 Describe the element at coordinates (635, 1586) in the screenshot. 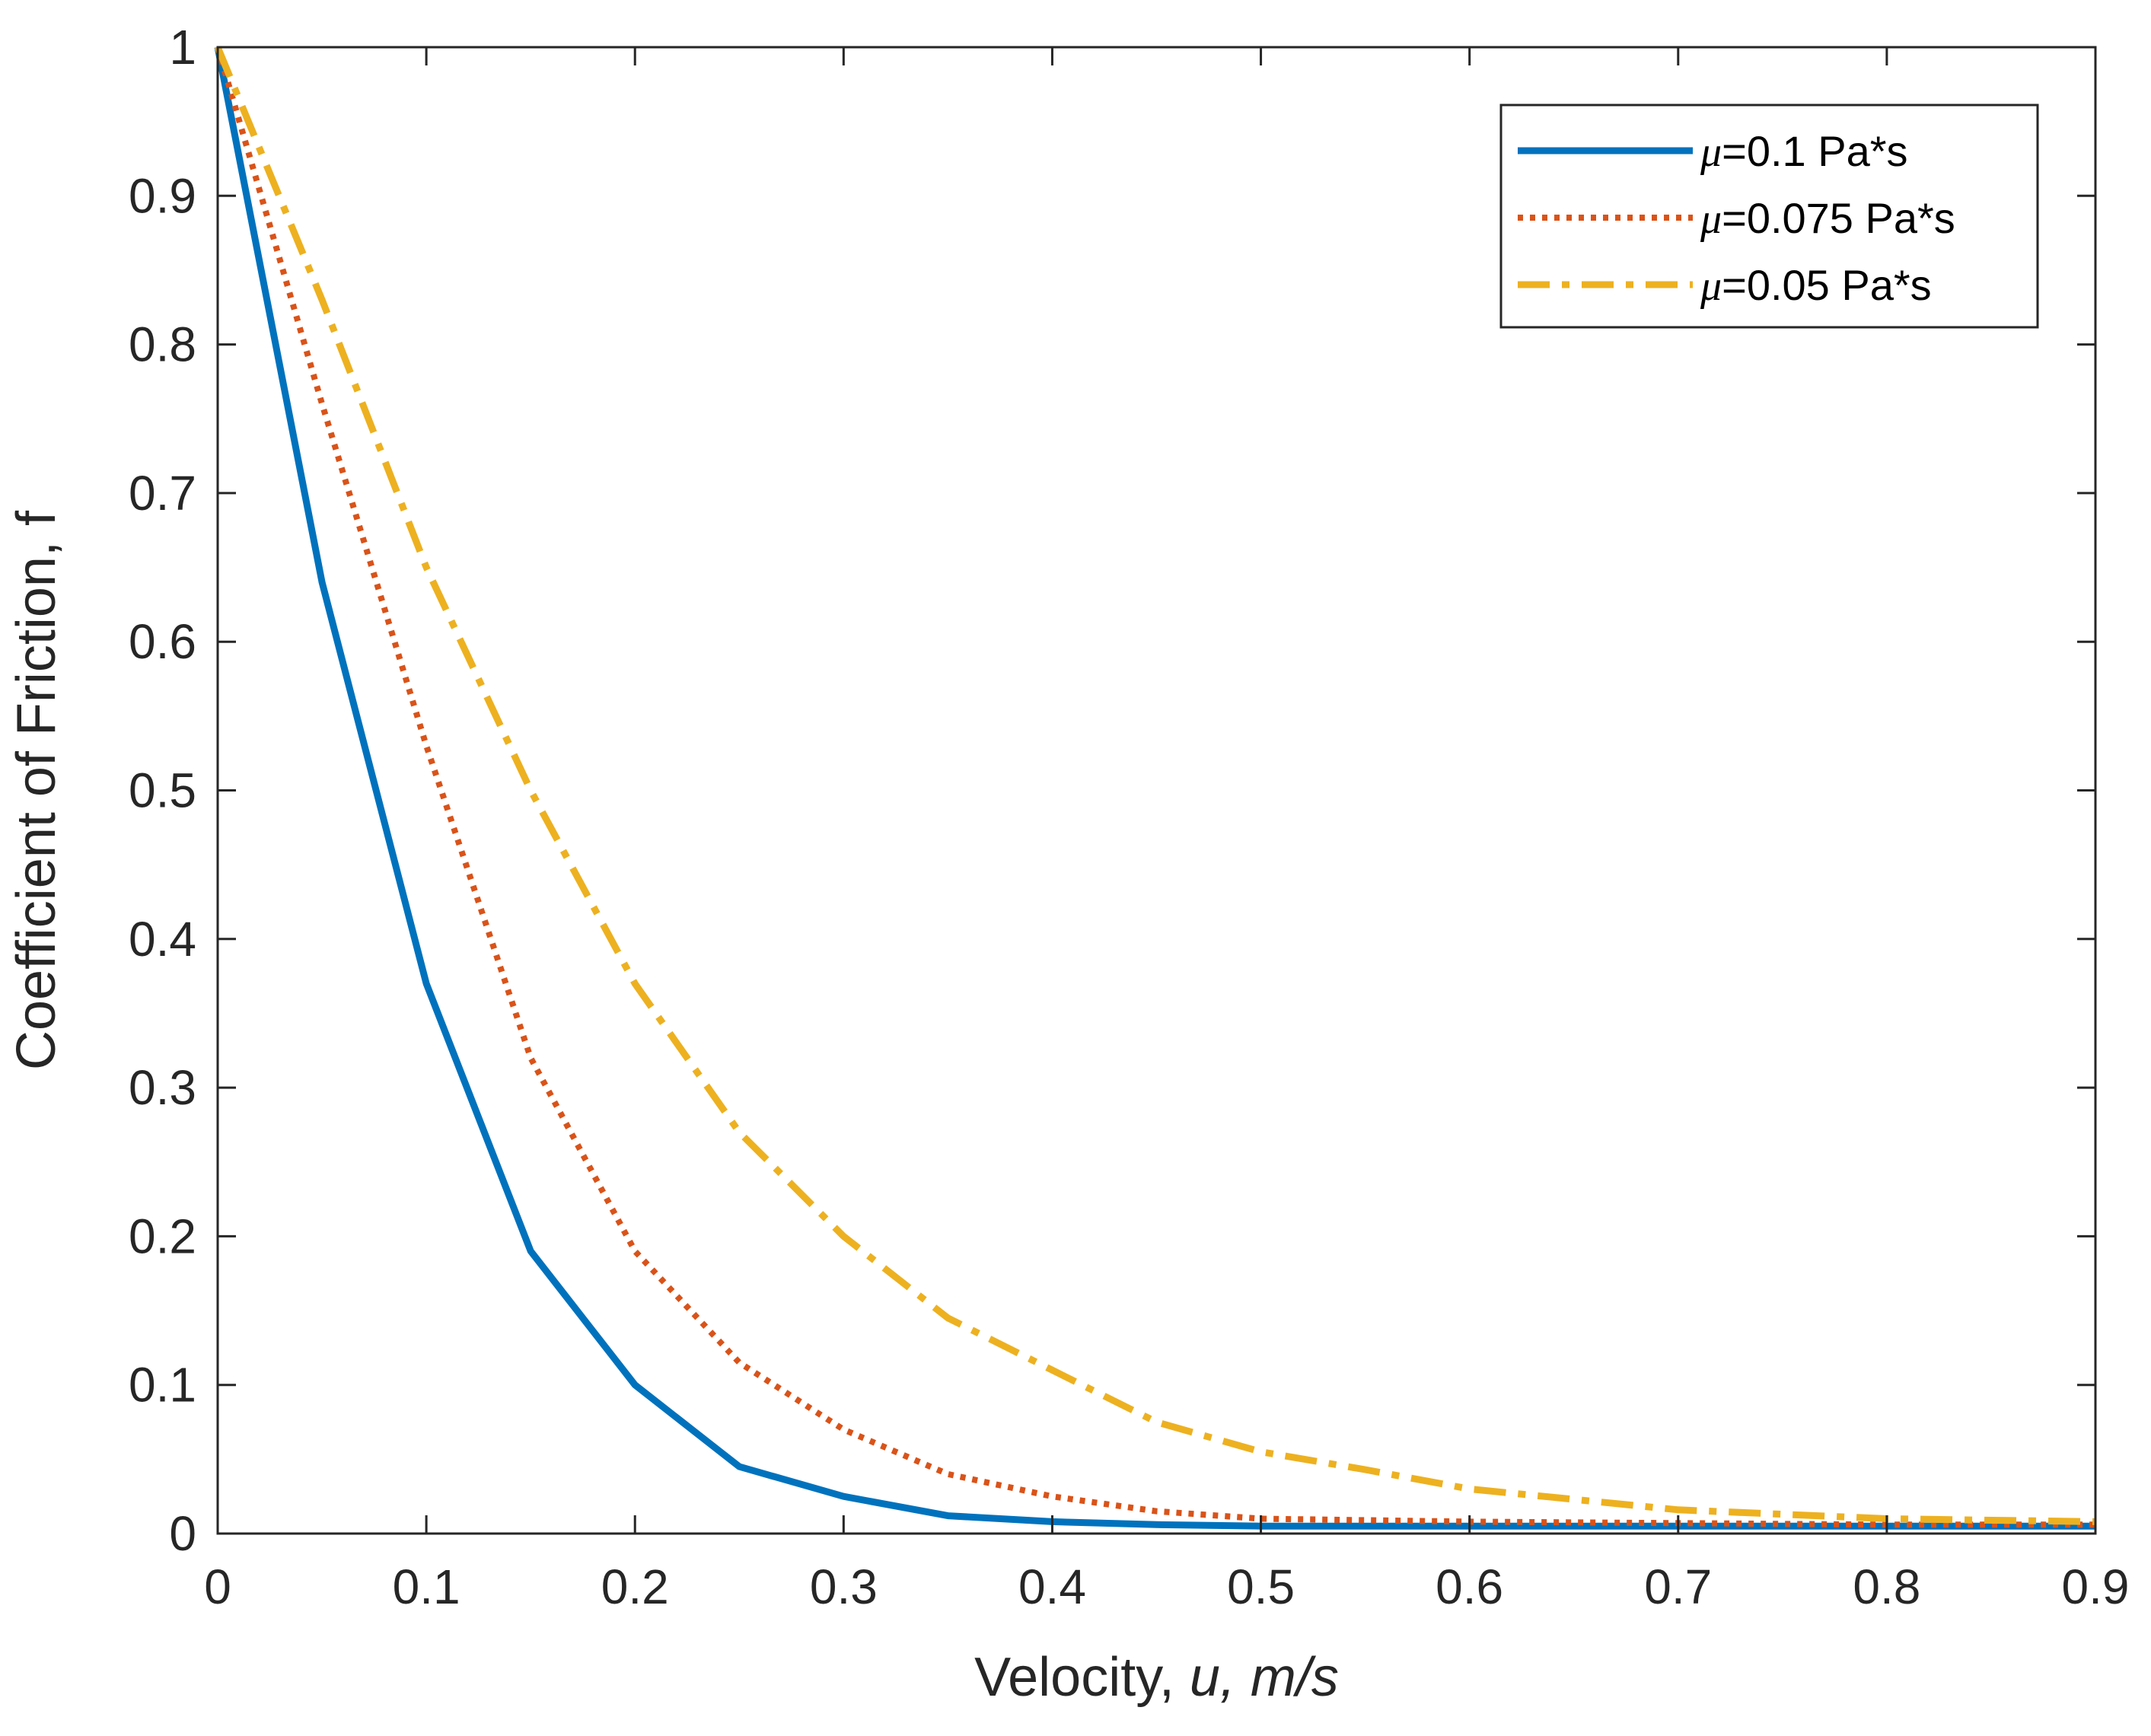

I see `x-tick-label: 0.2` at that location.